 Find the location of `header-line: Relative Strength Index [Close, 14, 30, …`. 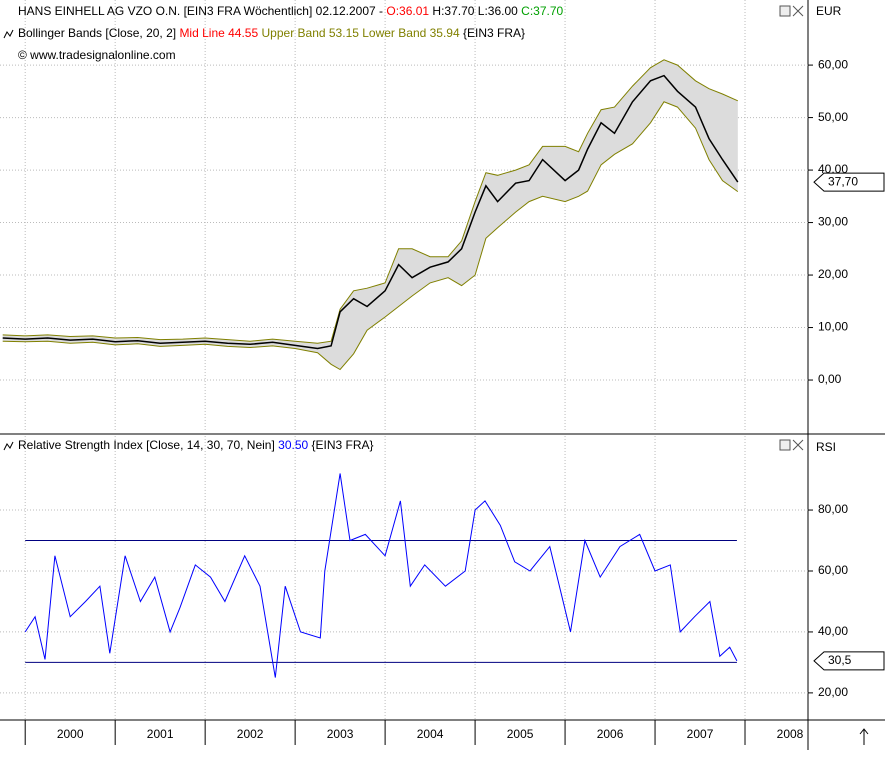

header-line: Relative Strength Index [Close, 14, 30, … is located at coordinates (196, 445).